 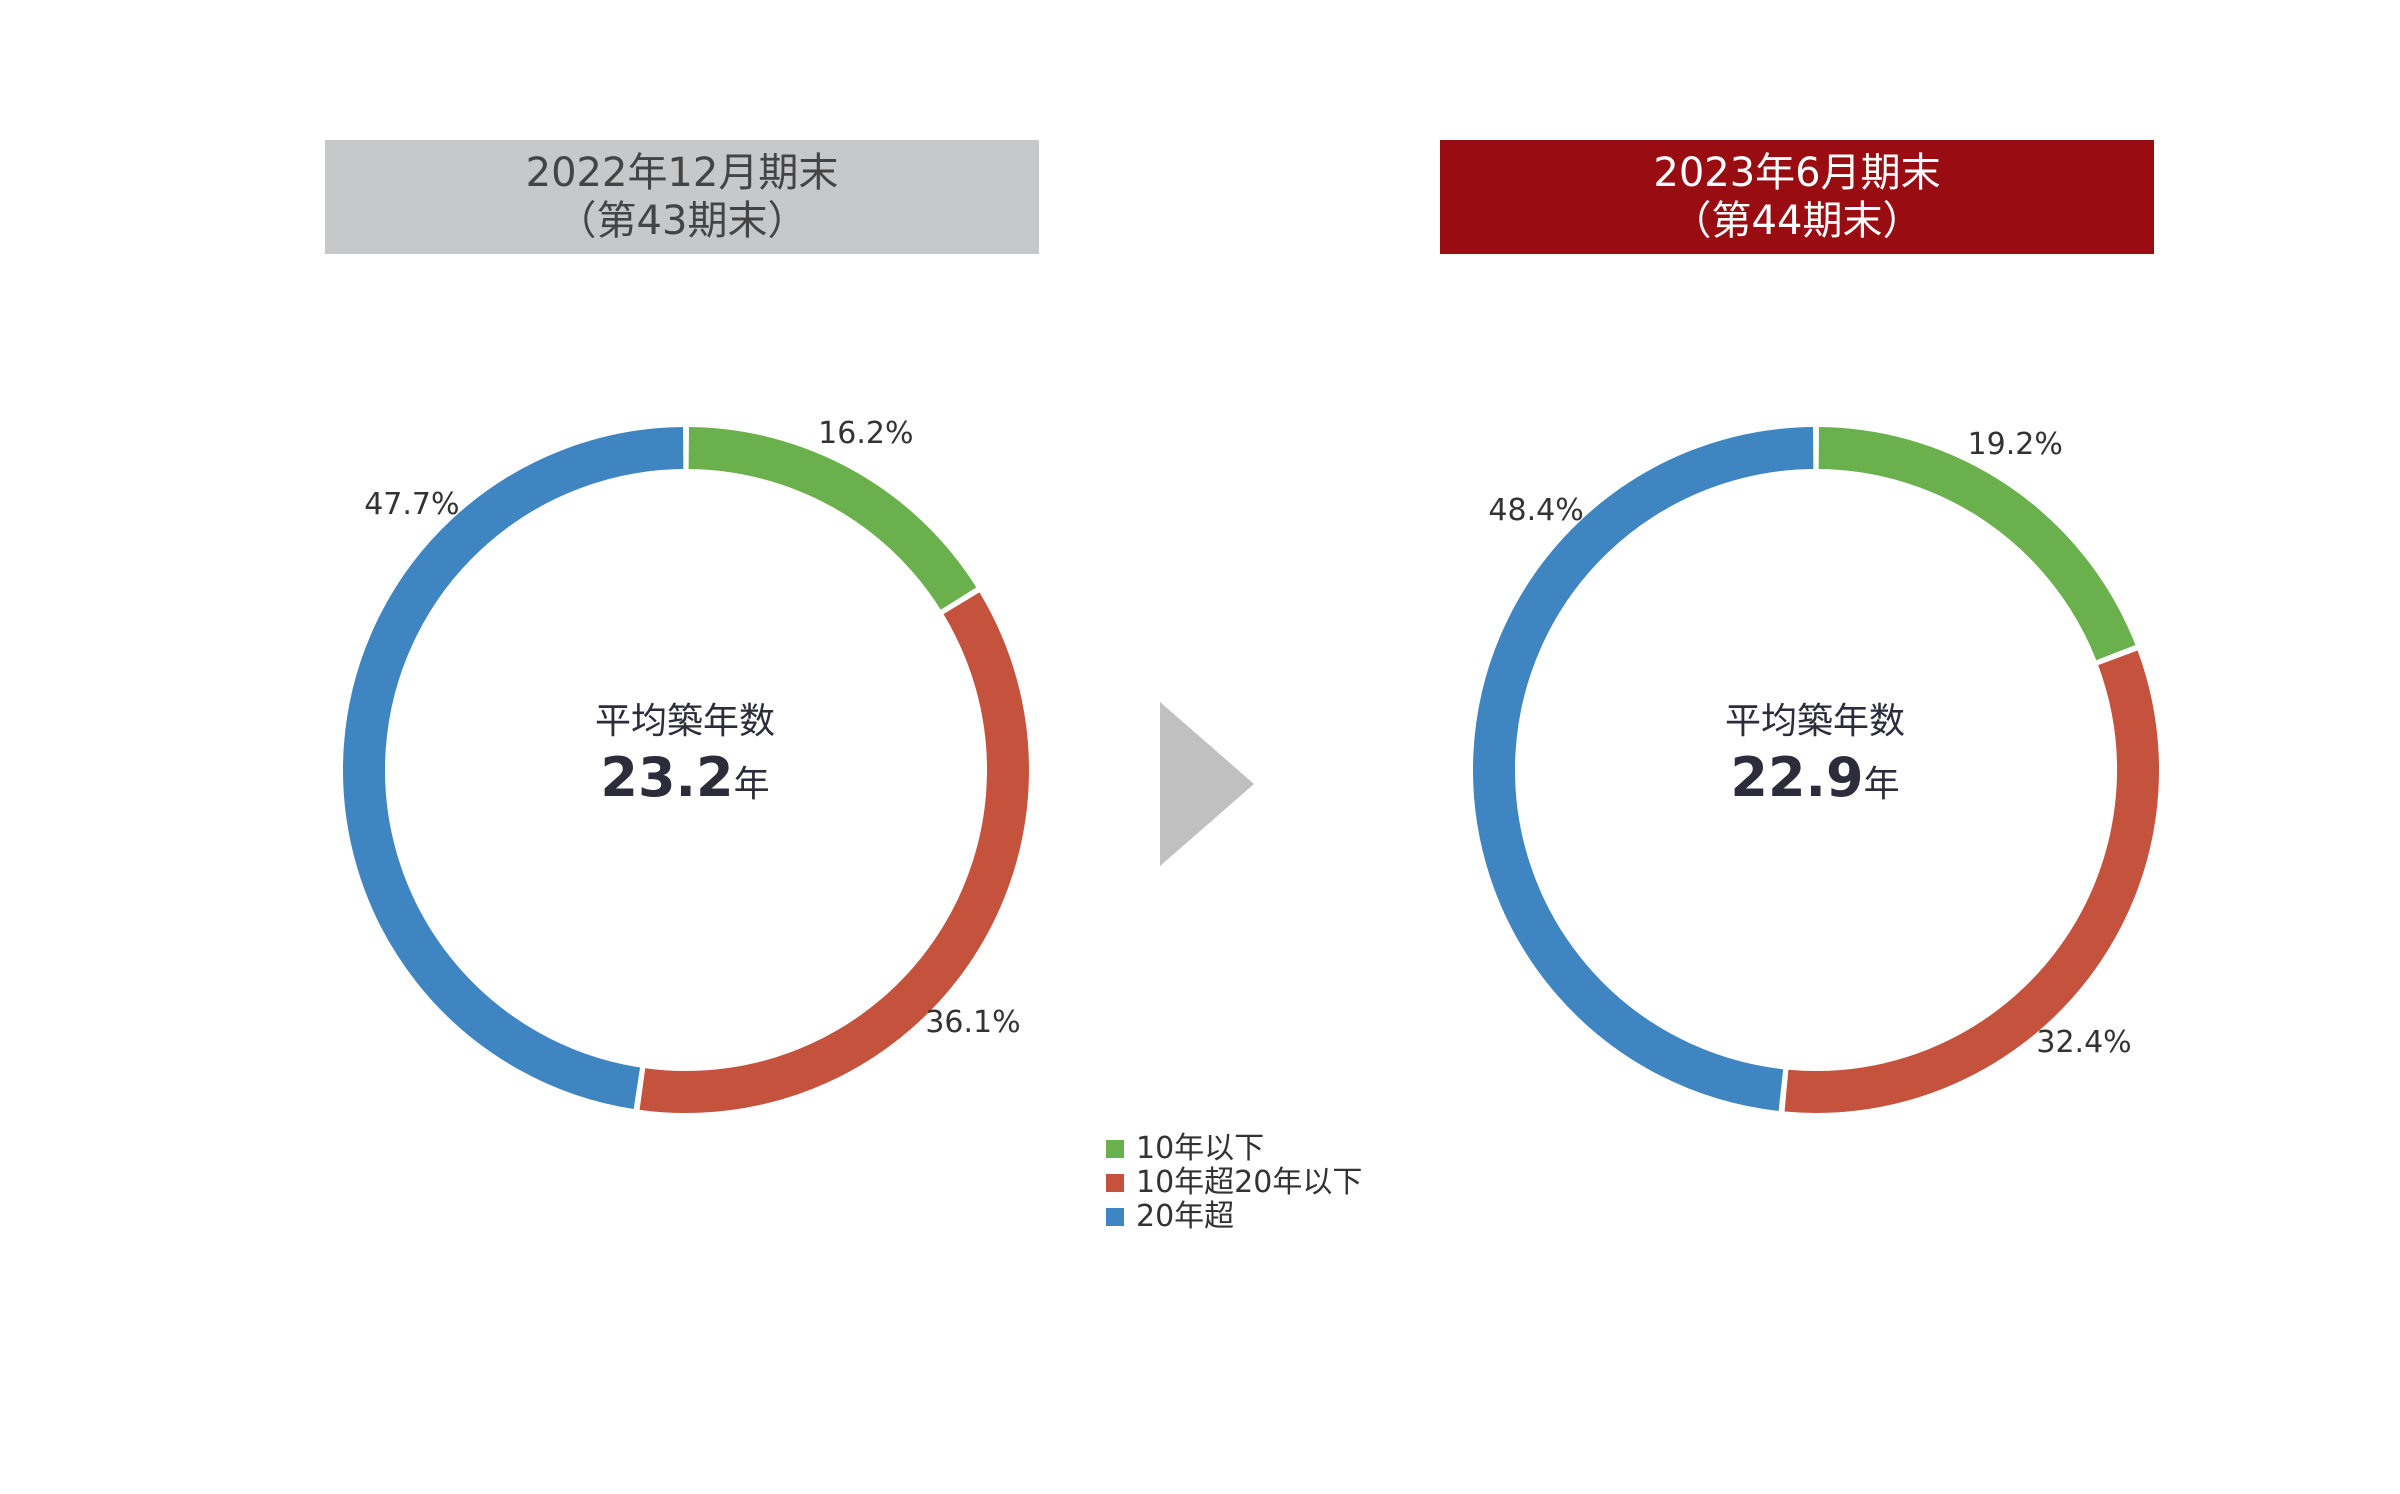 I want to click on legend-item: 20年超, so click(x=1234, y=1217).